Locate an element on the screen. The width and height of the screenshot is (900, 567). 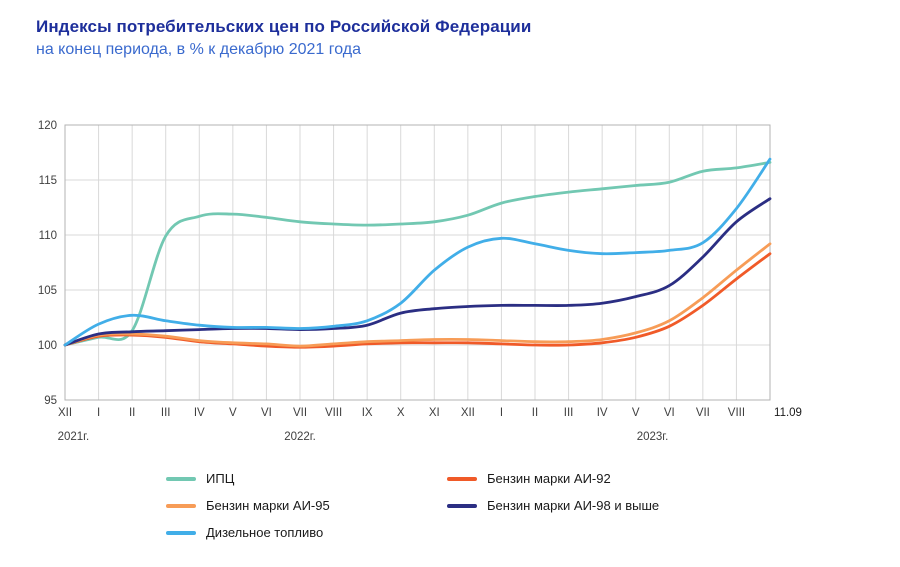
svg-text: 95 is located at coordinates (50, 401).